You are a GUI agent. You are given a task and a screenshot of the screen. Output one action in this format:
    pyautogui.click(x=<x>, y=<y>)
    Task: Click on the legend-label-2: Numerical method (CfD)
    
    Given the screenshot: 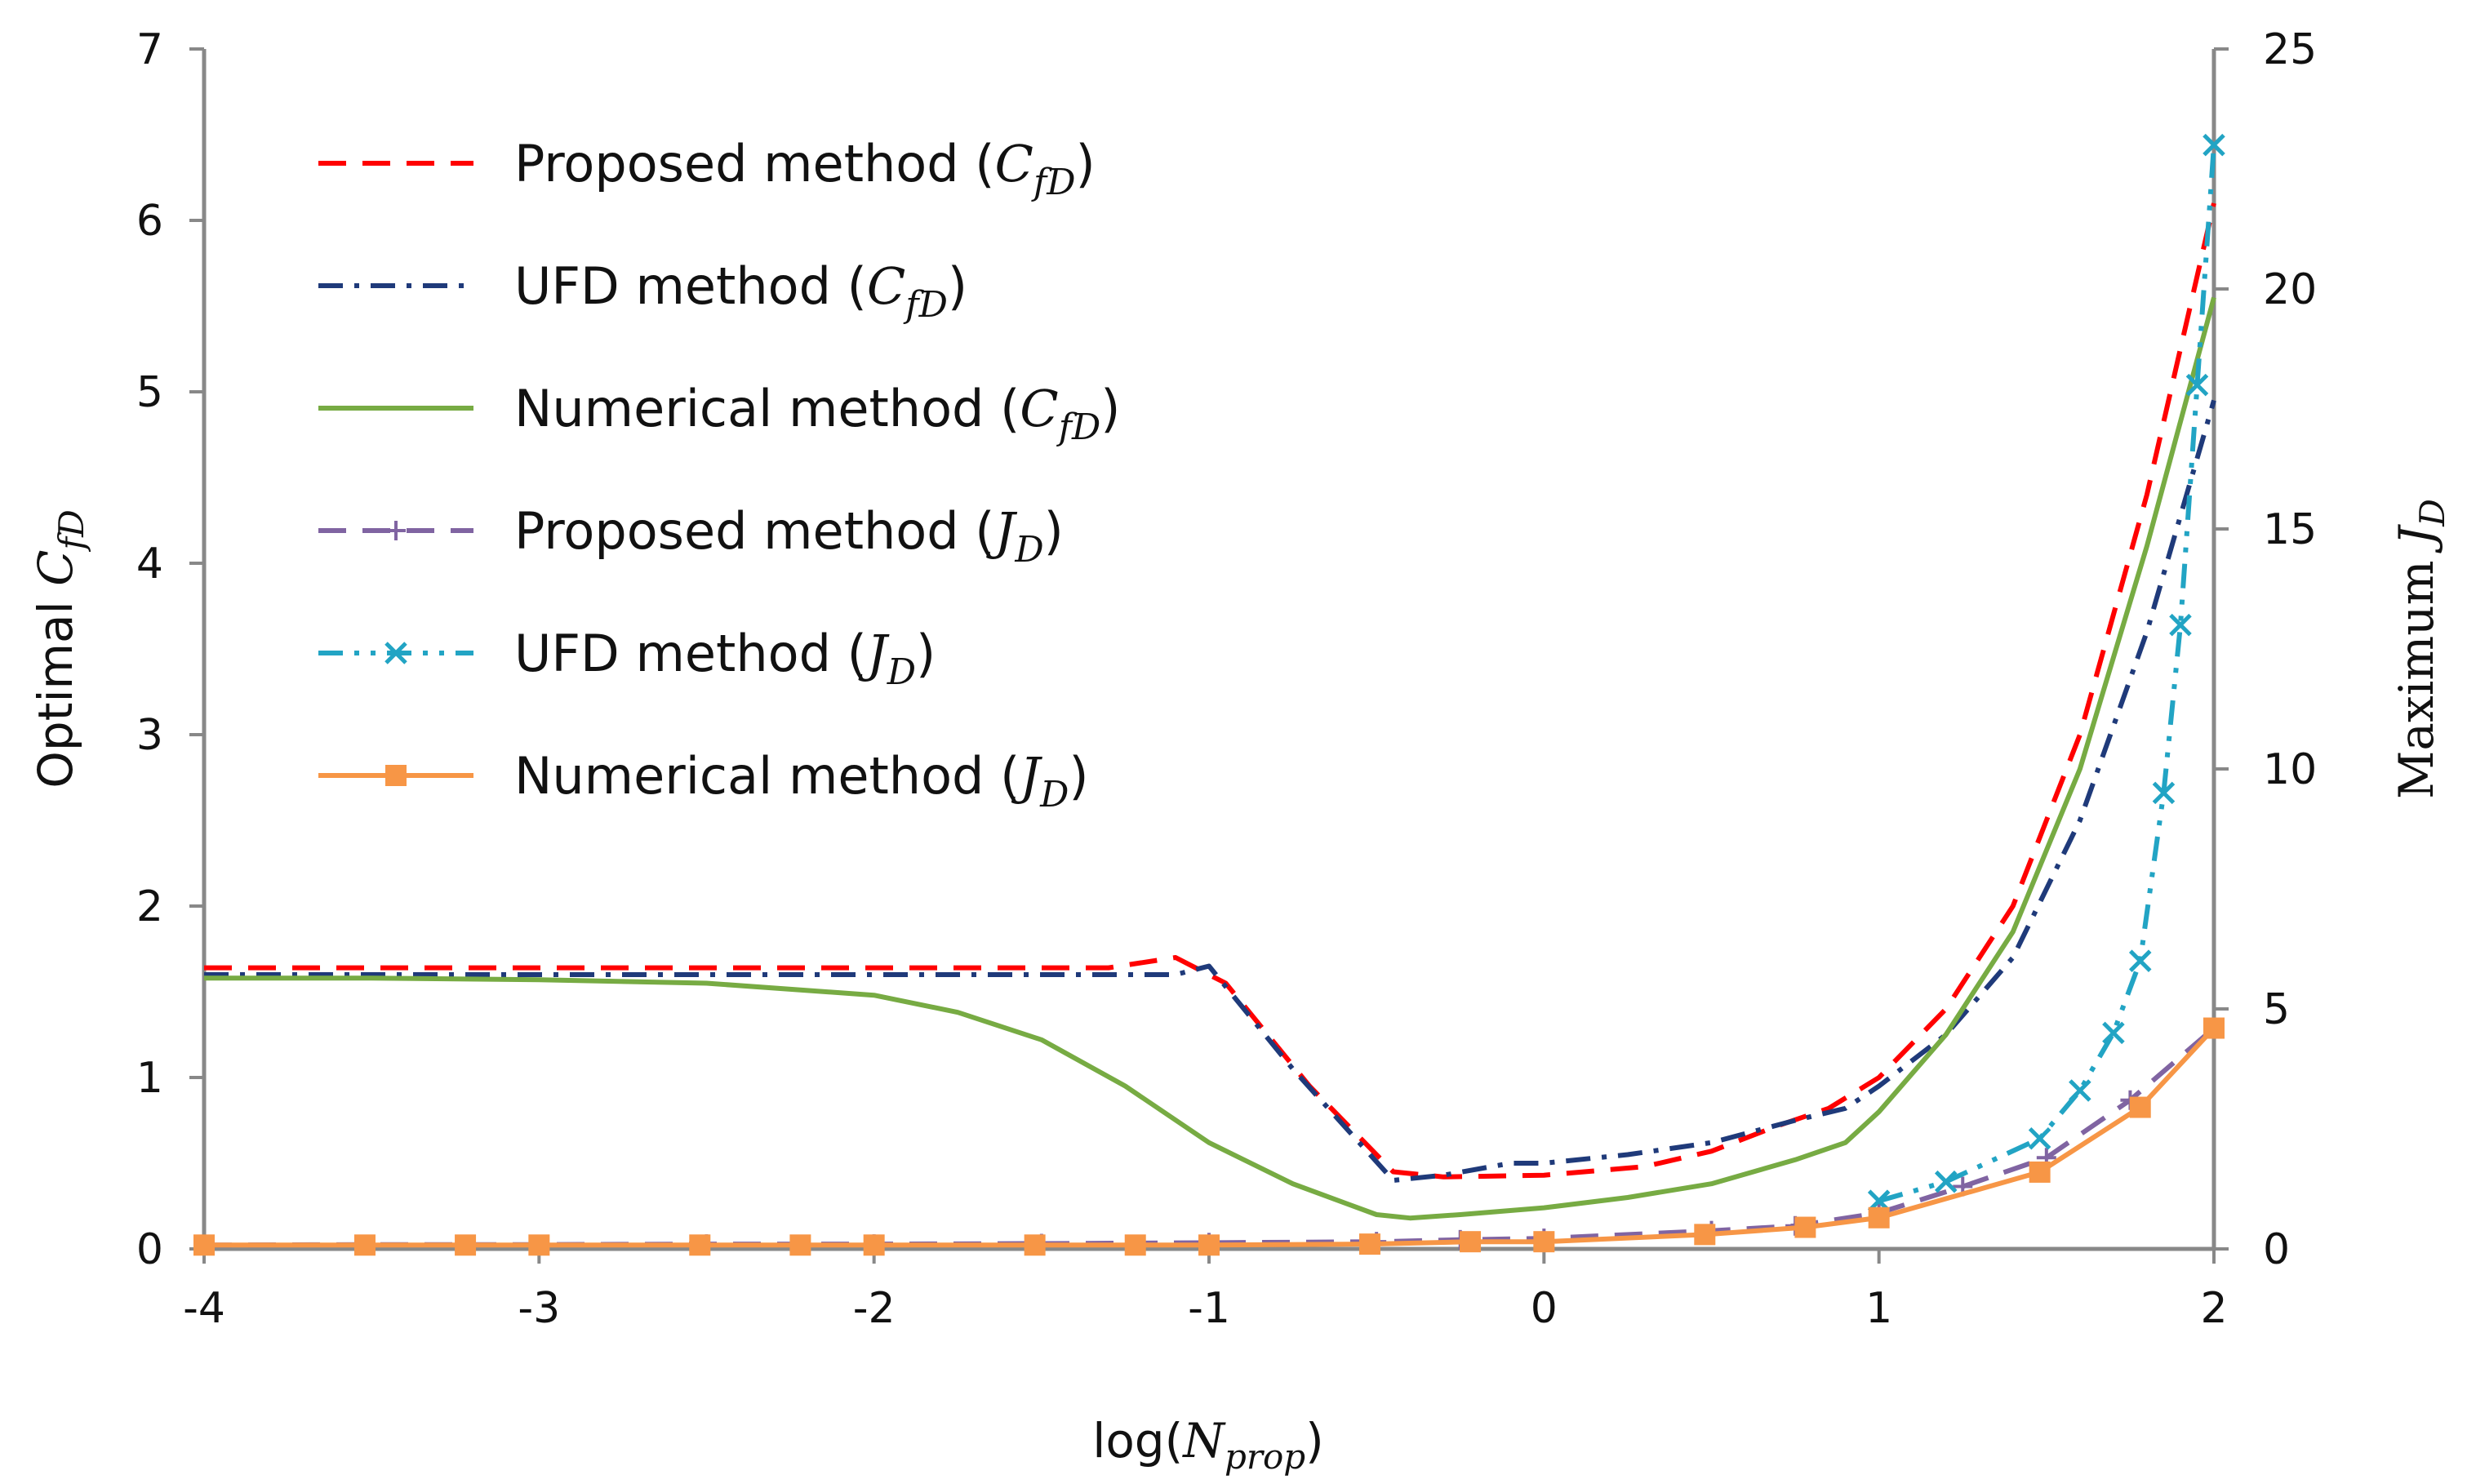 What is the action you would take?
    pyautogui.click(x=817, y=413)
    